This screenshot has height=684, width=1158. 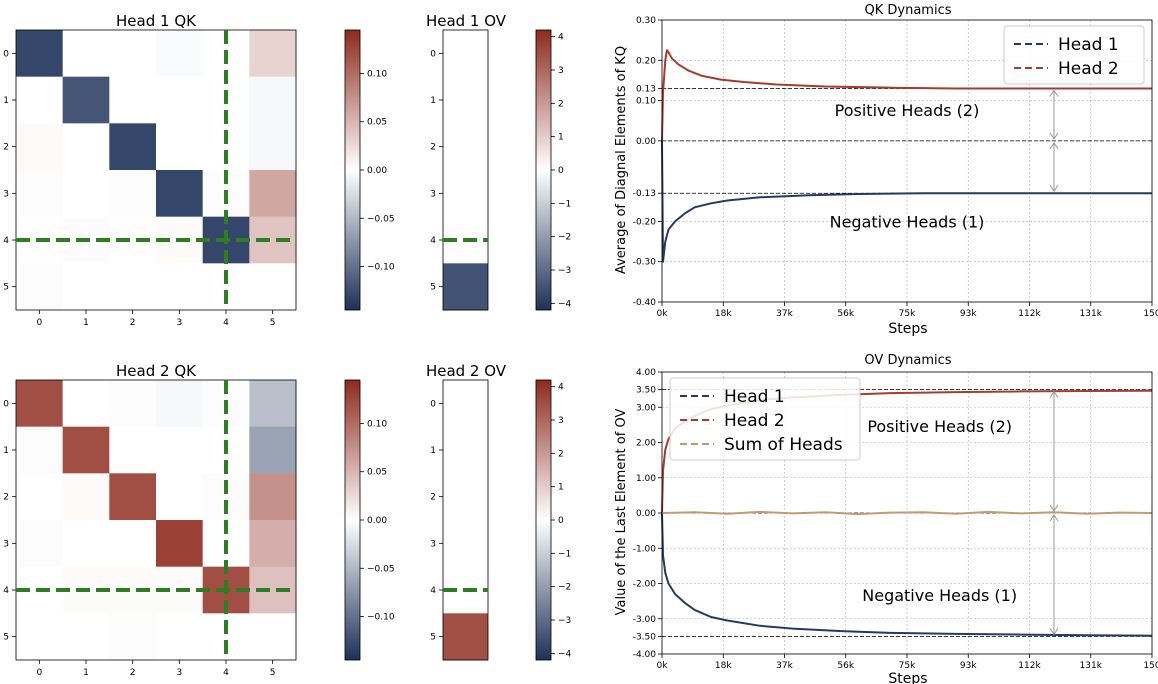 What do you see at coordinates (180, 147) in the screenshot?
I see `heatmap-cell-r2-c3` at bounding box center [180, 147].